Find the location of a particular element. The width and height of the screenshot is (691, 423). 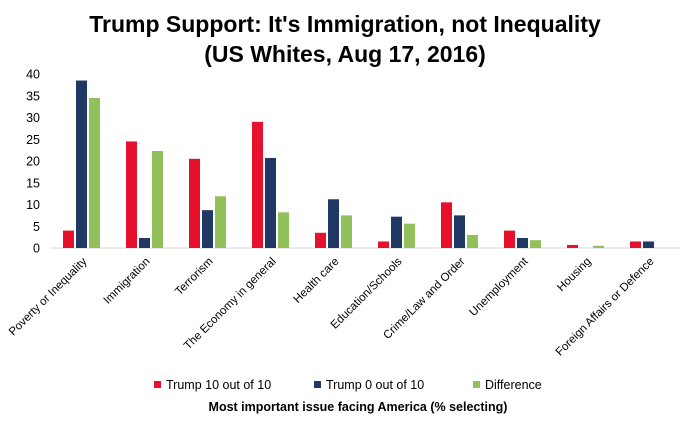

y-axis-ticks: 0 5 10 15 20 25 30 35 40 is located at coordinates (33, 162).